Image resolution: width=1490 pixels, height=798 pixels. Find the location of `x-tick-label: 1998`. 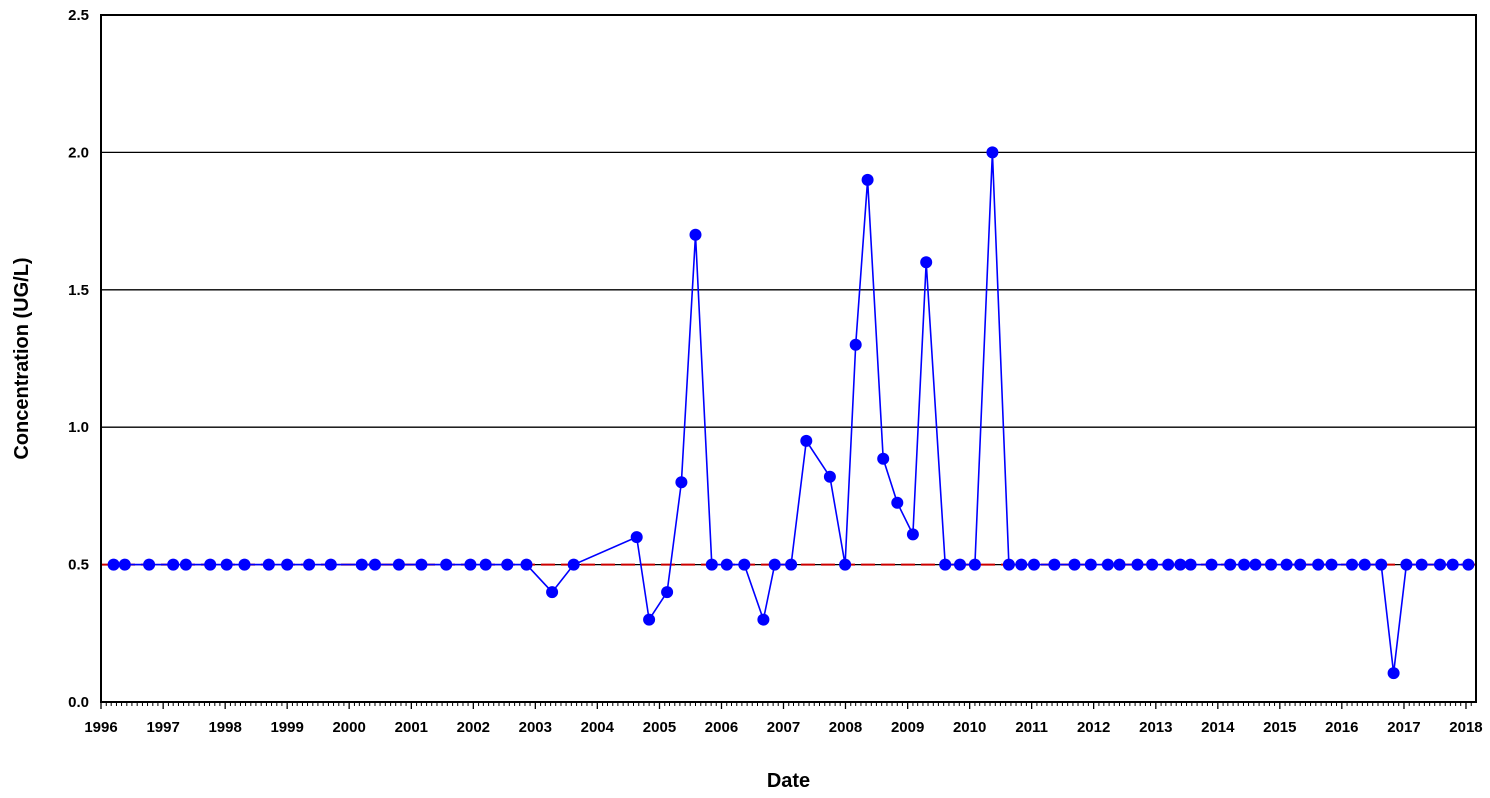

x-tick-label: 1998 is located at coordinates (224, 727).